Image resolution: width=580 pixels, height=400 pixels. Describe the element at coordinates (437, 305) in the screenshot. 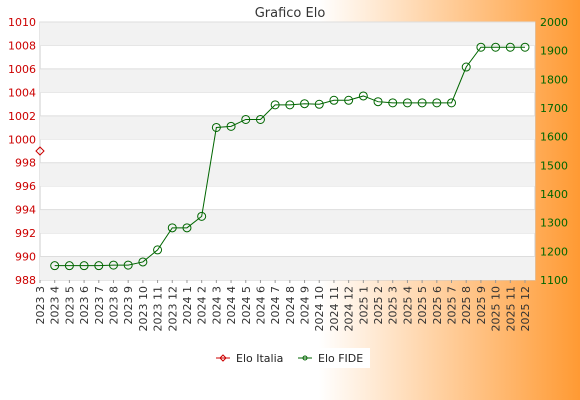

I see `x-tick-label: 2025 6` at that location.